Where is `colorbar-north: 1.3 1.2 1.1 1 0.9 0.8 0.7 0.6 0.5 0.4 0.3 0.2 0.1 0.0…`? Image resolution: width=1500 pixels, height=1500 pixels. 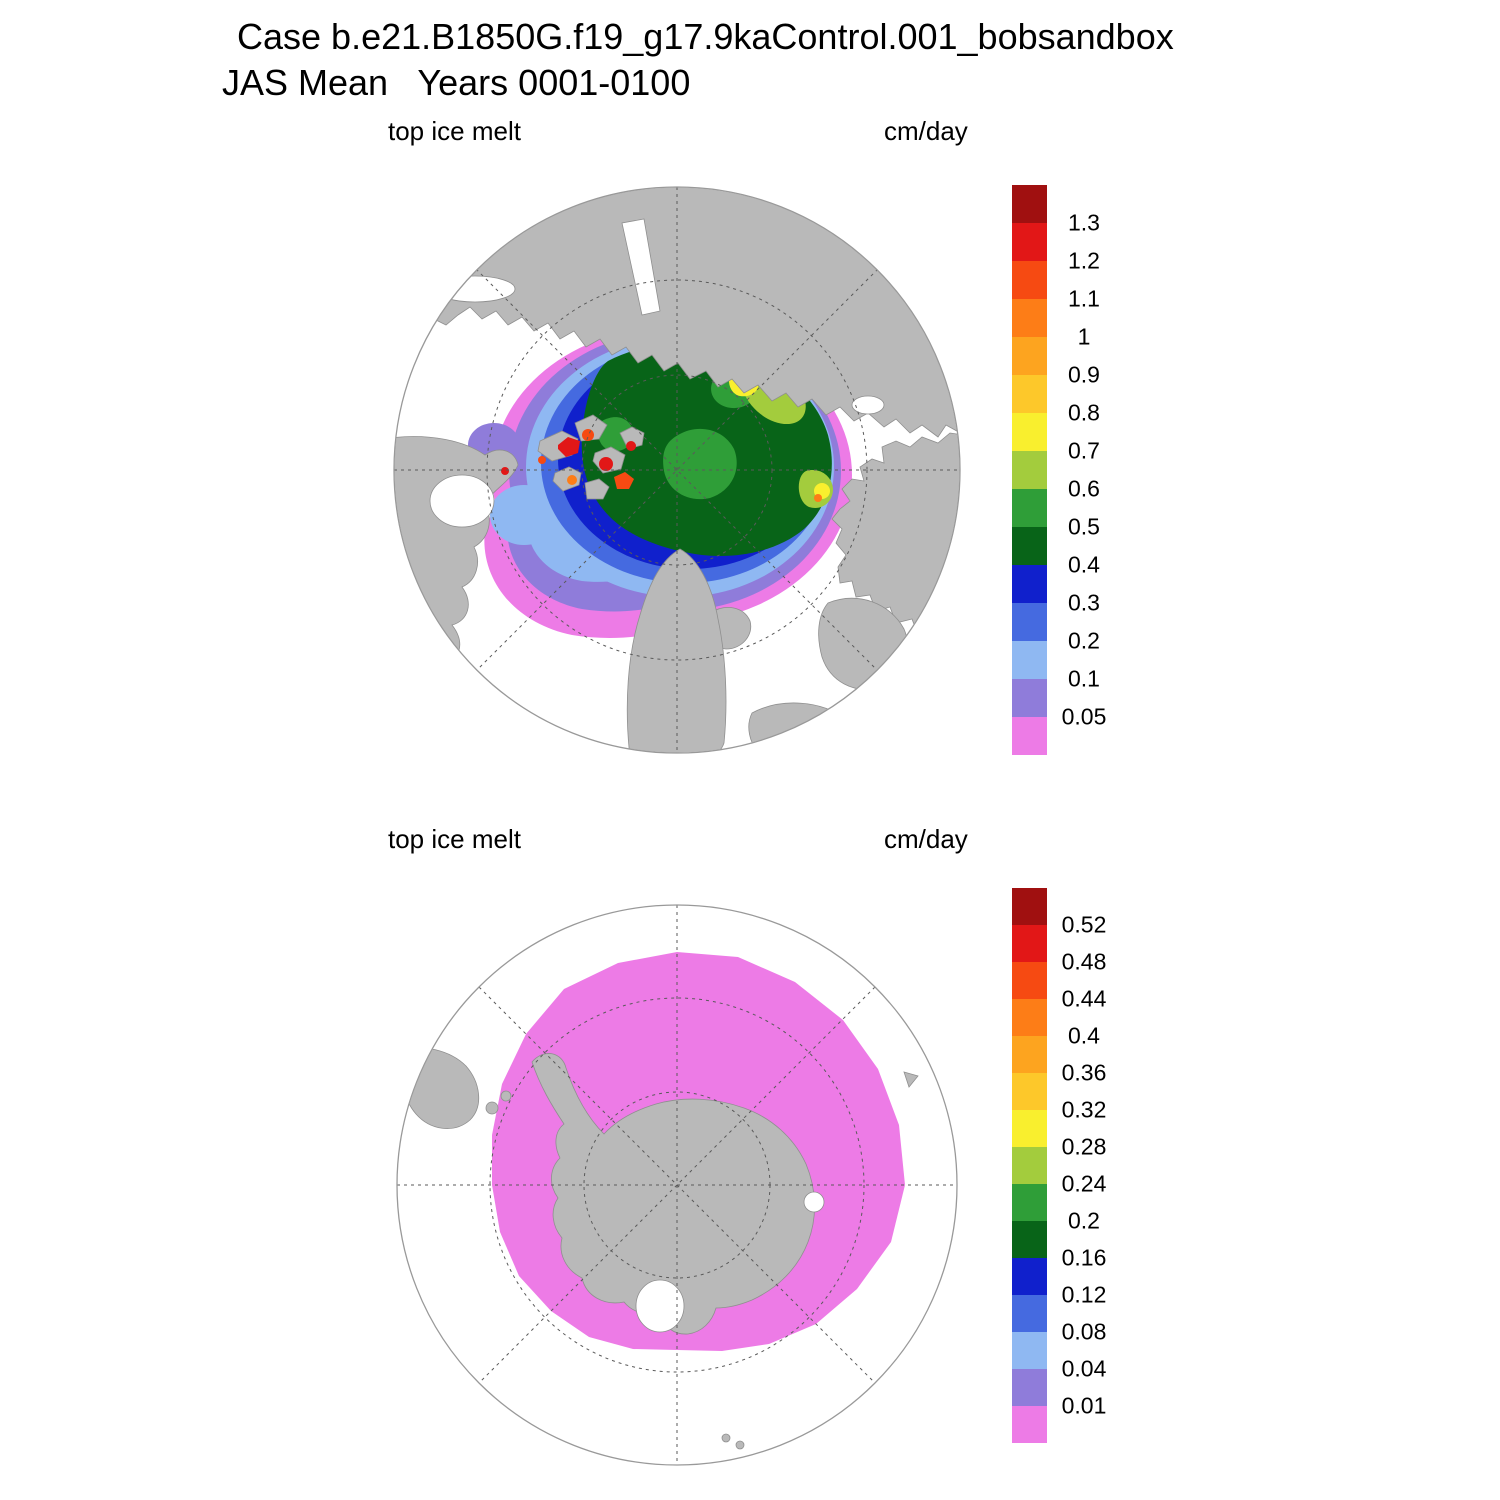
colorbar-north: 1.3 1.2 1.1 1 0.9 0.8 0.7 0.6 0.5 0.4 0.3 0.2 0.1 0.0… is located at coordinates (1087, 470).